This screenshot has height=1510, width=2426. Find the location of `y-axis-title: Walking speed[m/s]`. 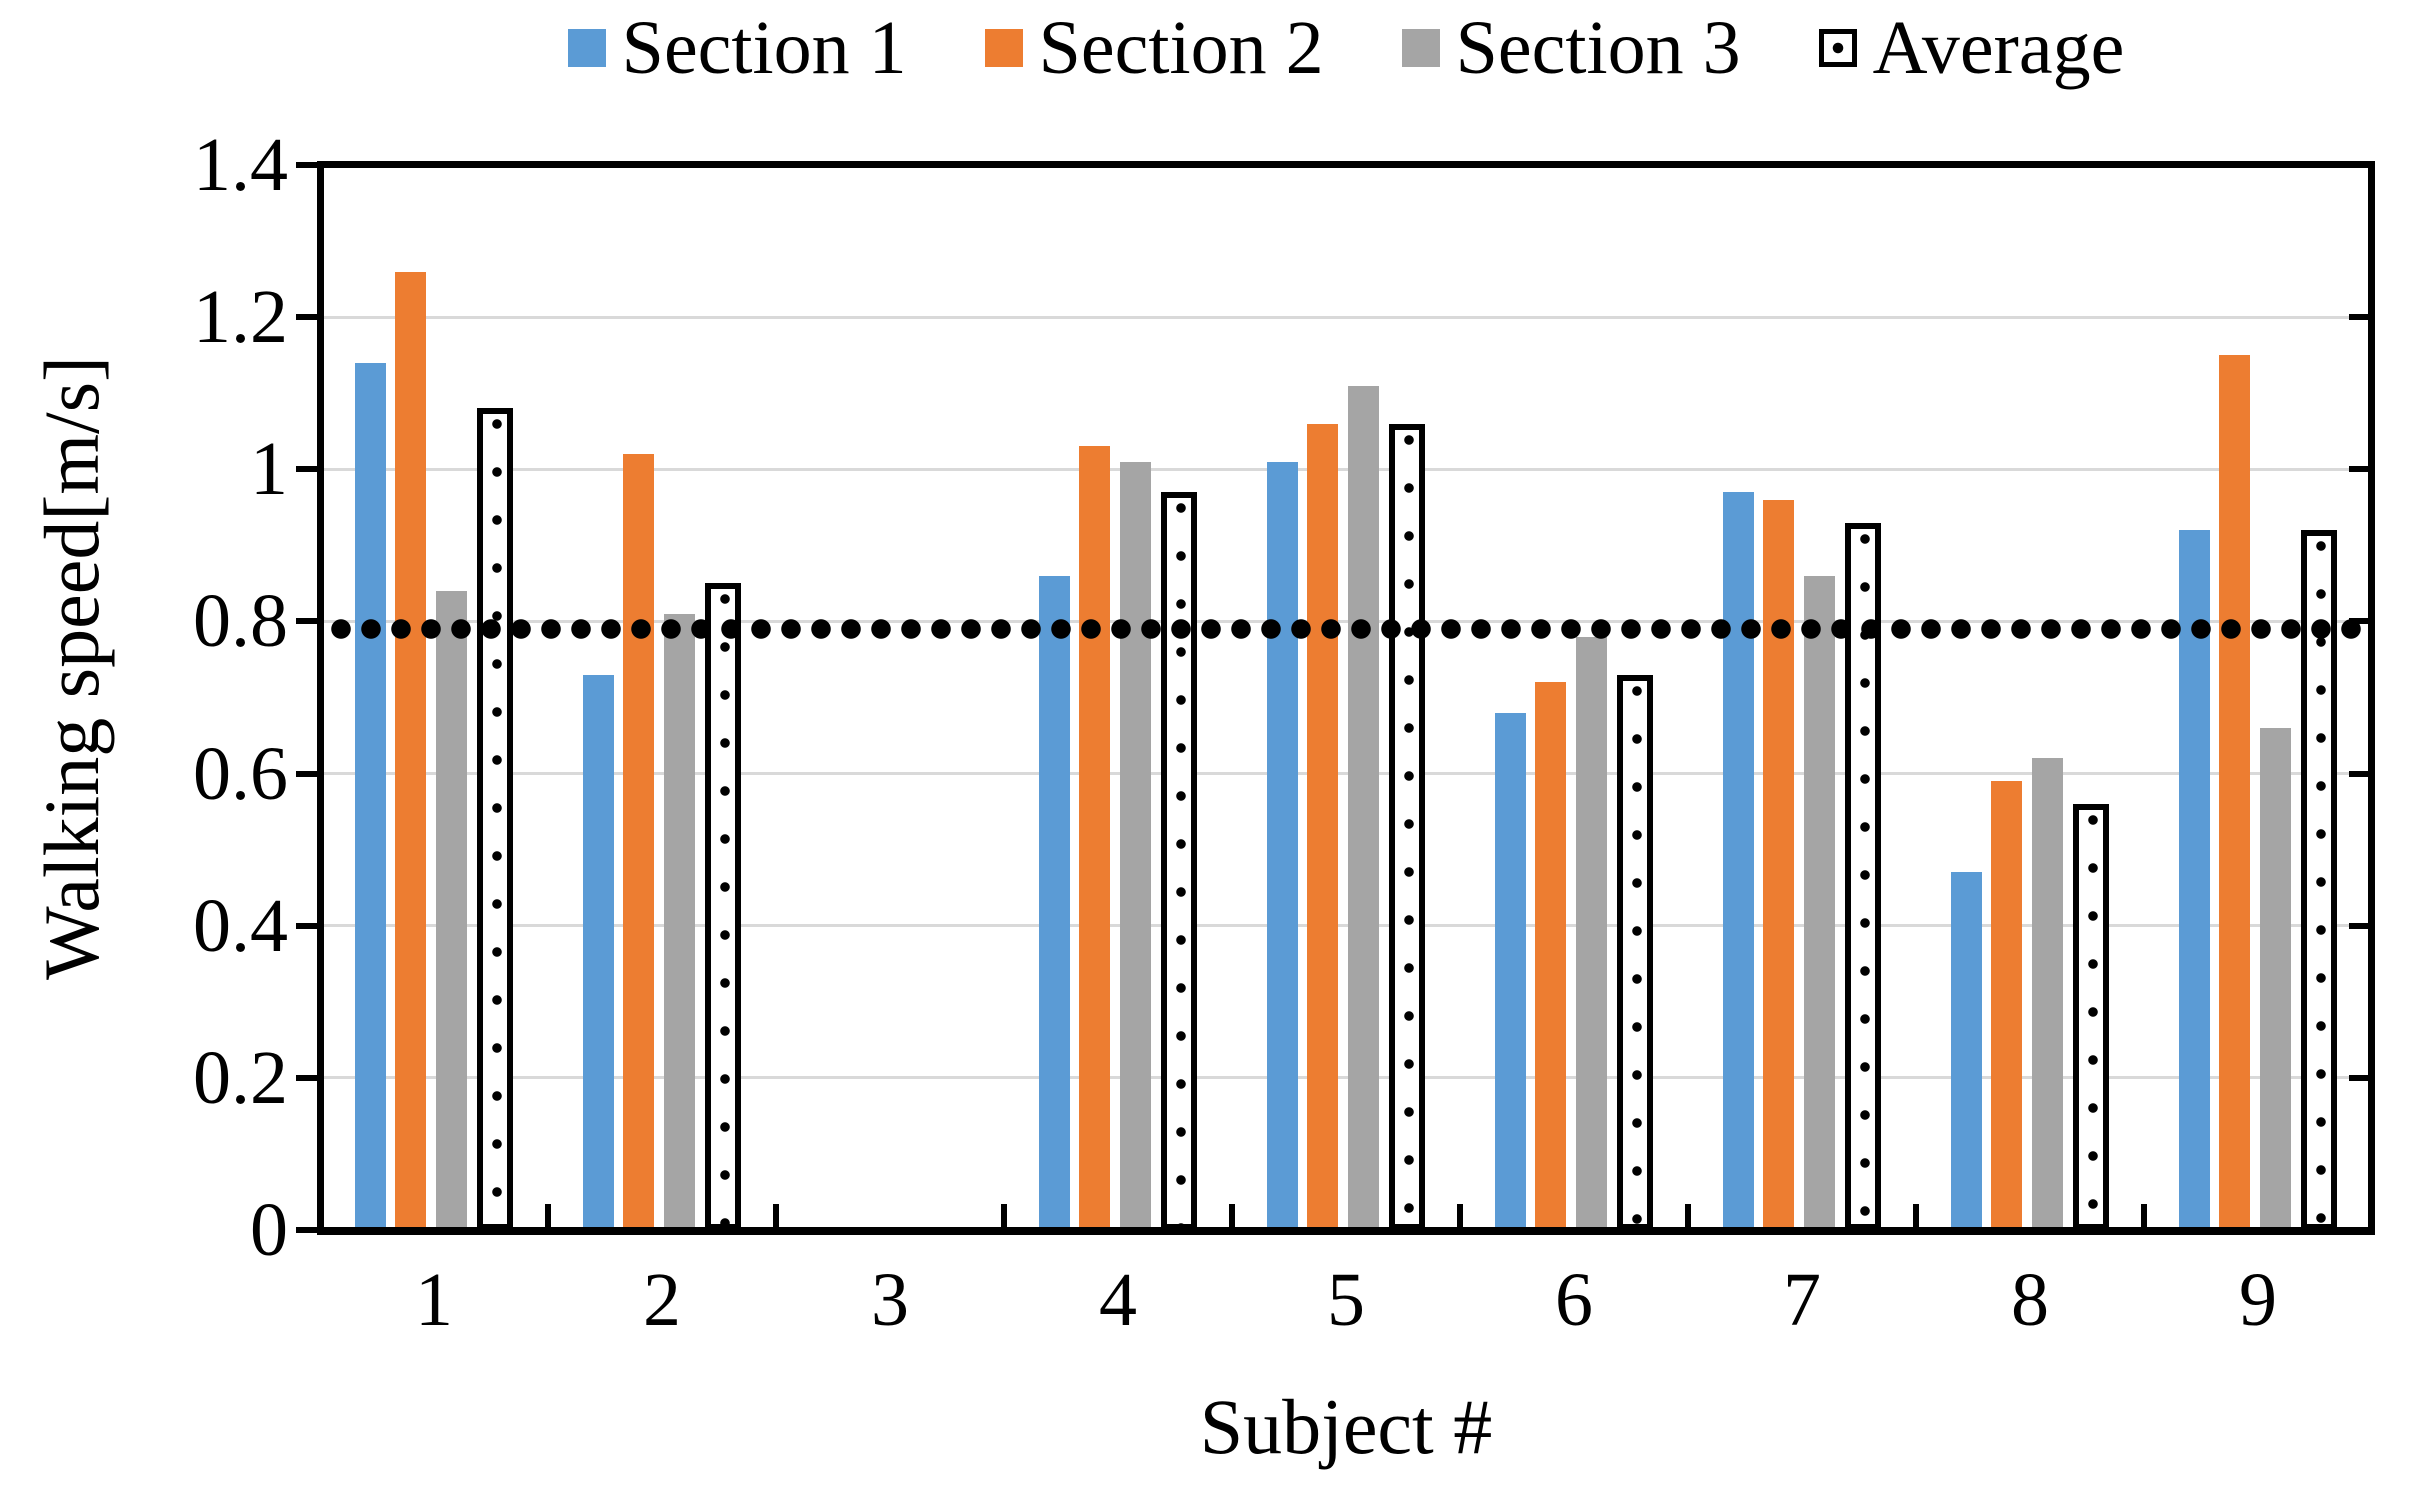

y-axis-title: Walking speed[m/s] is located at coordinates (71, 668).